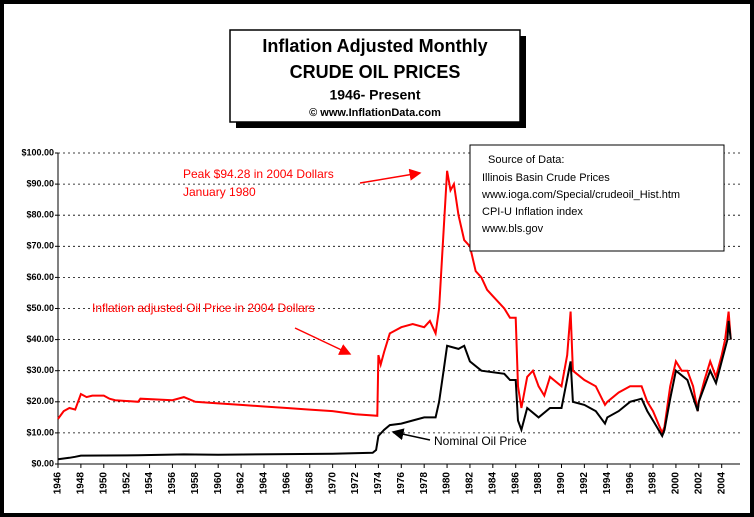 Image resolution: width=754 pixels, height=517 pixels. What do you see at coordinates (332, 483) in the screenshot?
I see `x-tick-label: 1970` at bounding box center [332, 483].